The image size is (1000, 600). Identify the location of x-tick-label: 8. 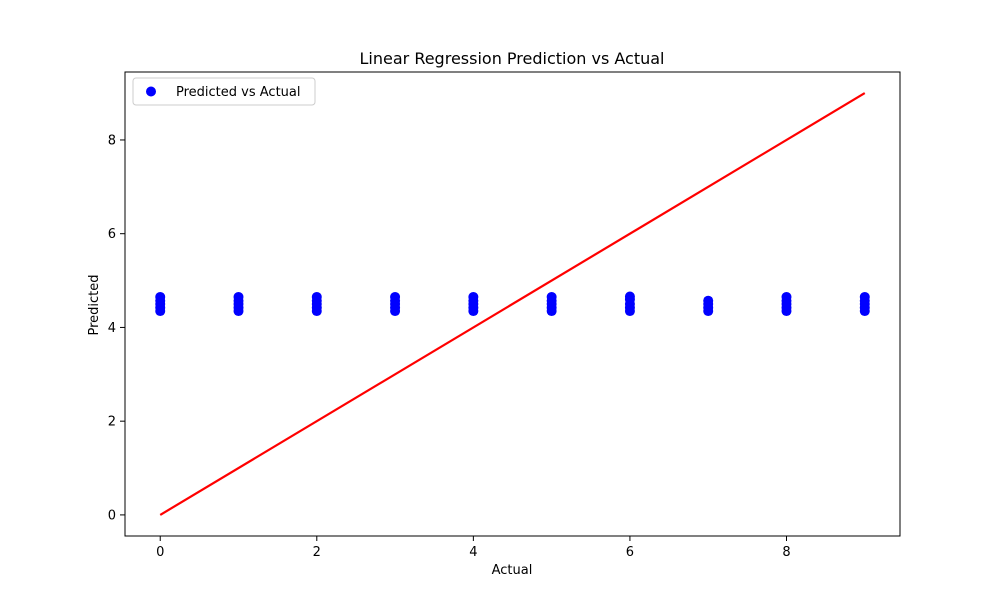
(786, 552).